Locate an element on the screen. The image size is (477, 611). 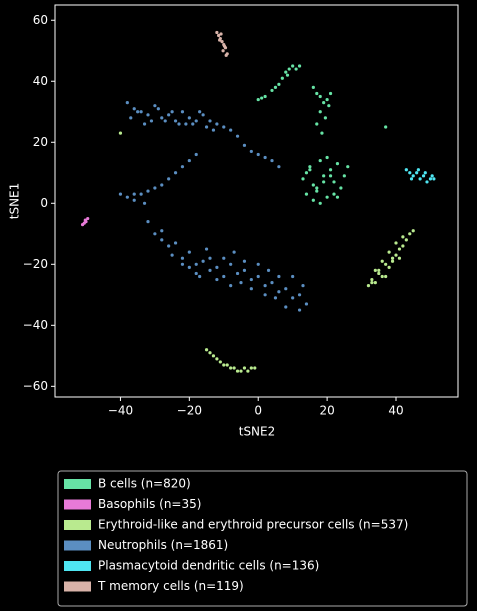
x-tick-label: −40 is located at coordinates (120, 411).